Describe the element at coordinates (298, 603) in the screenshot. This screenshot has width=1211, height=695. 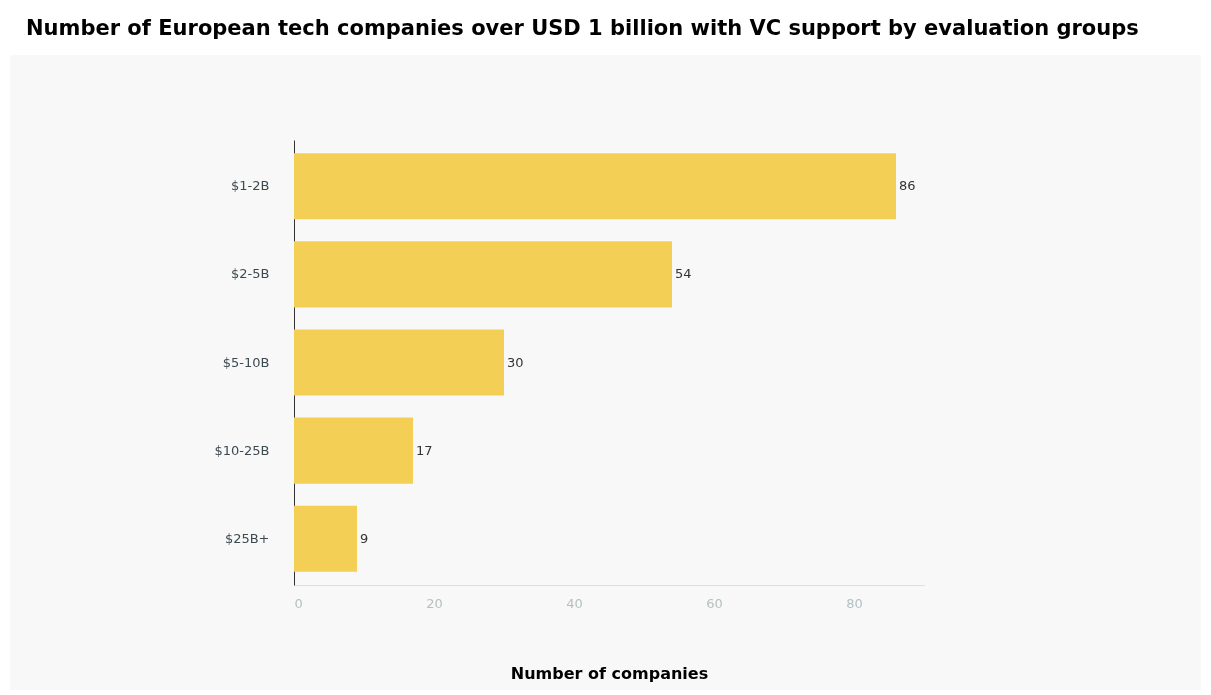
I see `x-tick-label: 0` at that location.